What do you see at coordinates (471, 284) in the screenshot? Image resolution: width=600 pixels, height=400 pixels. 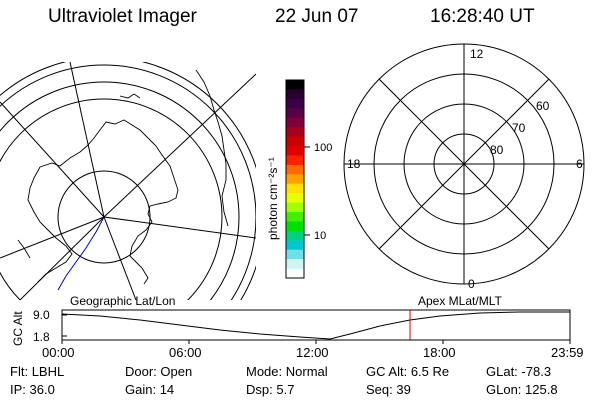 I see `mlt-label-0: 0` at bounding box center [471, 284].